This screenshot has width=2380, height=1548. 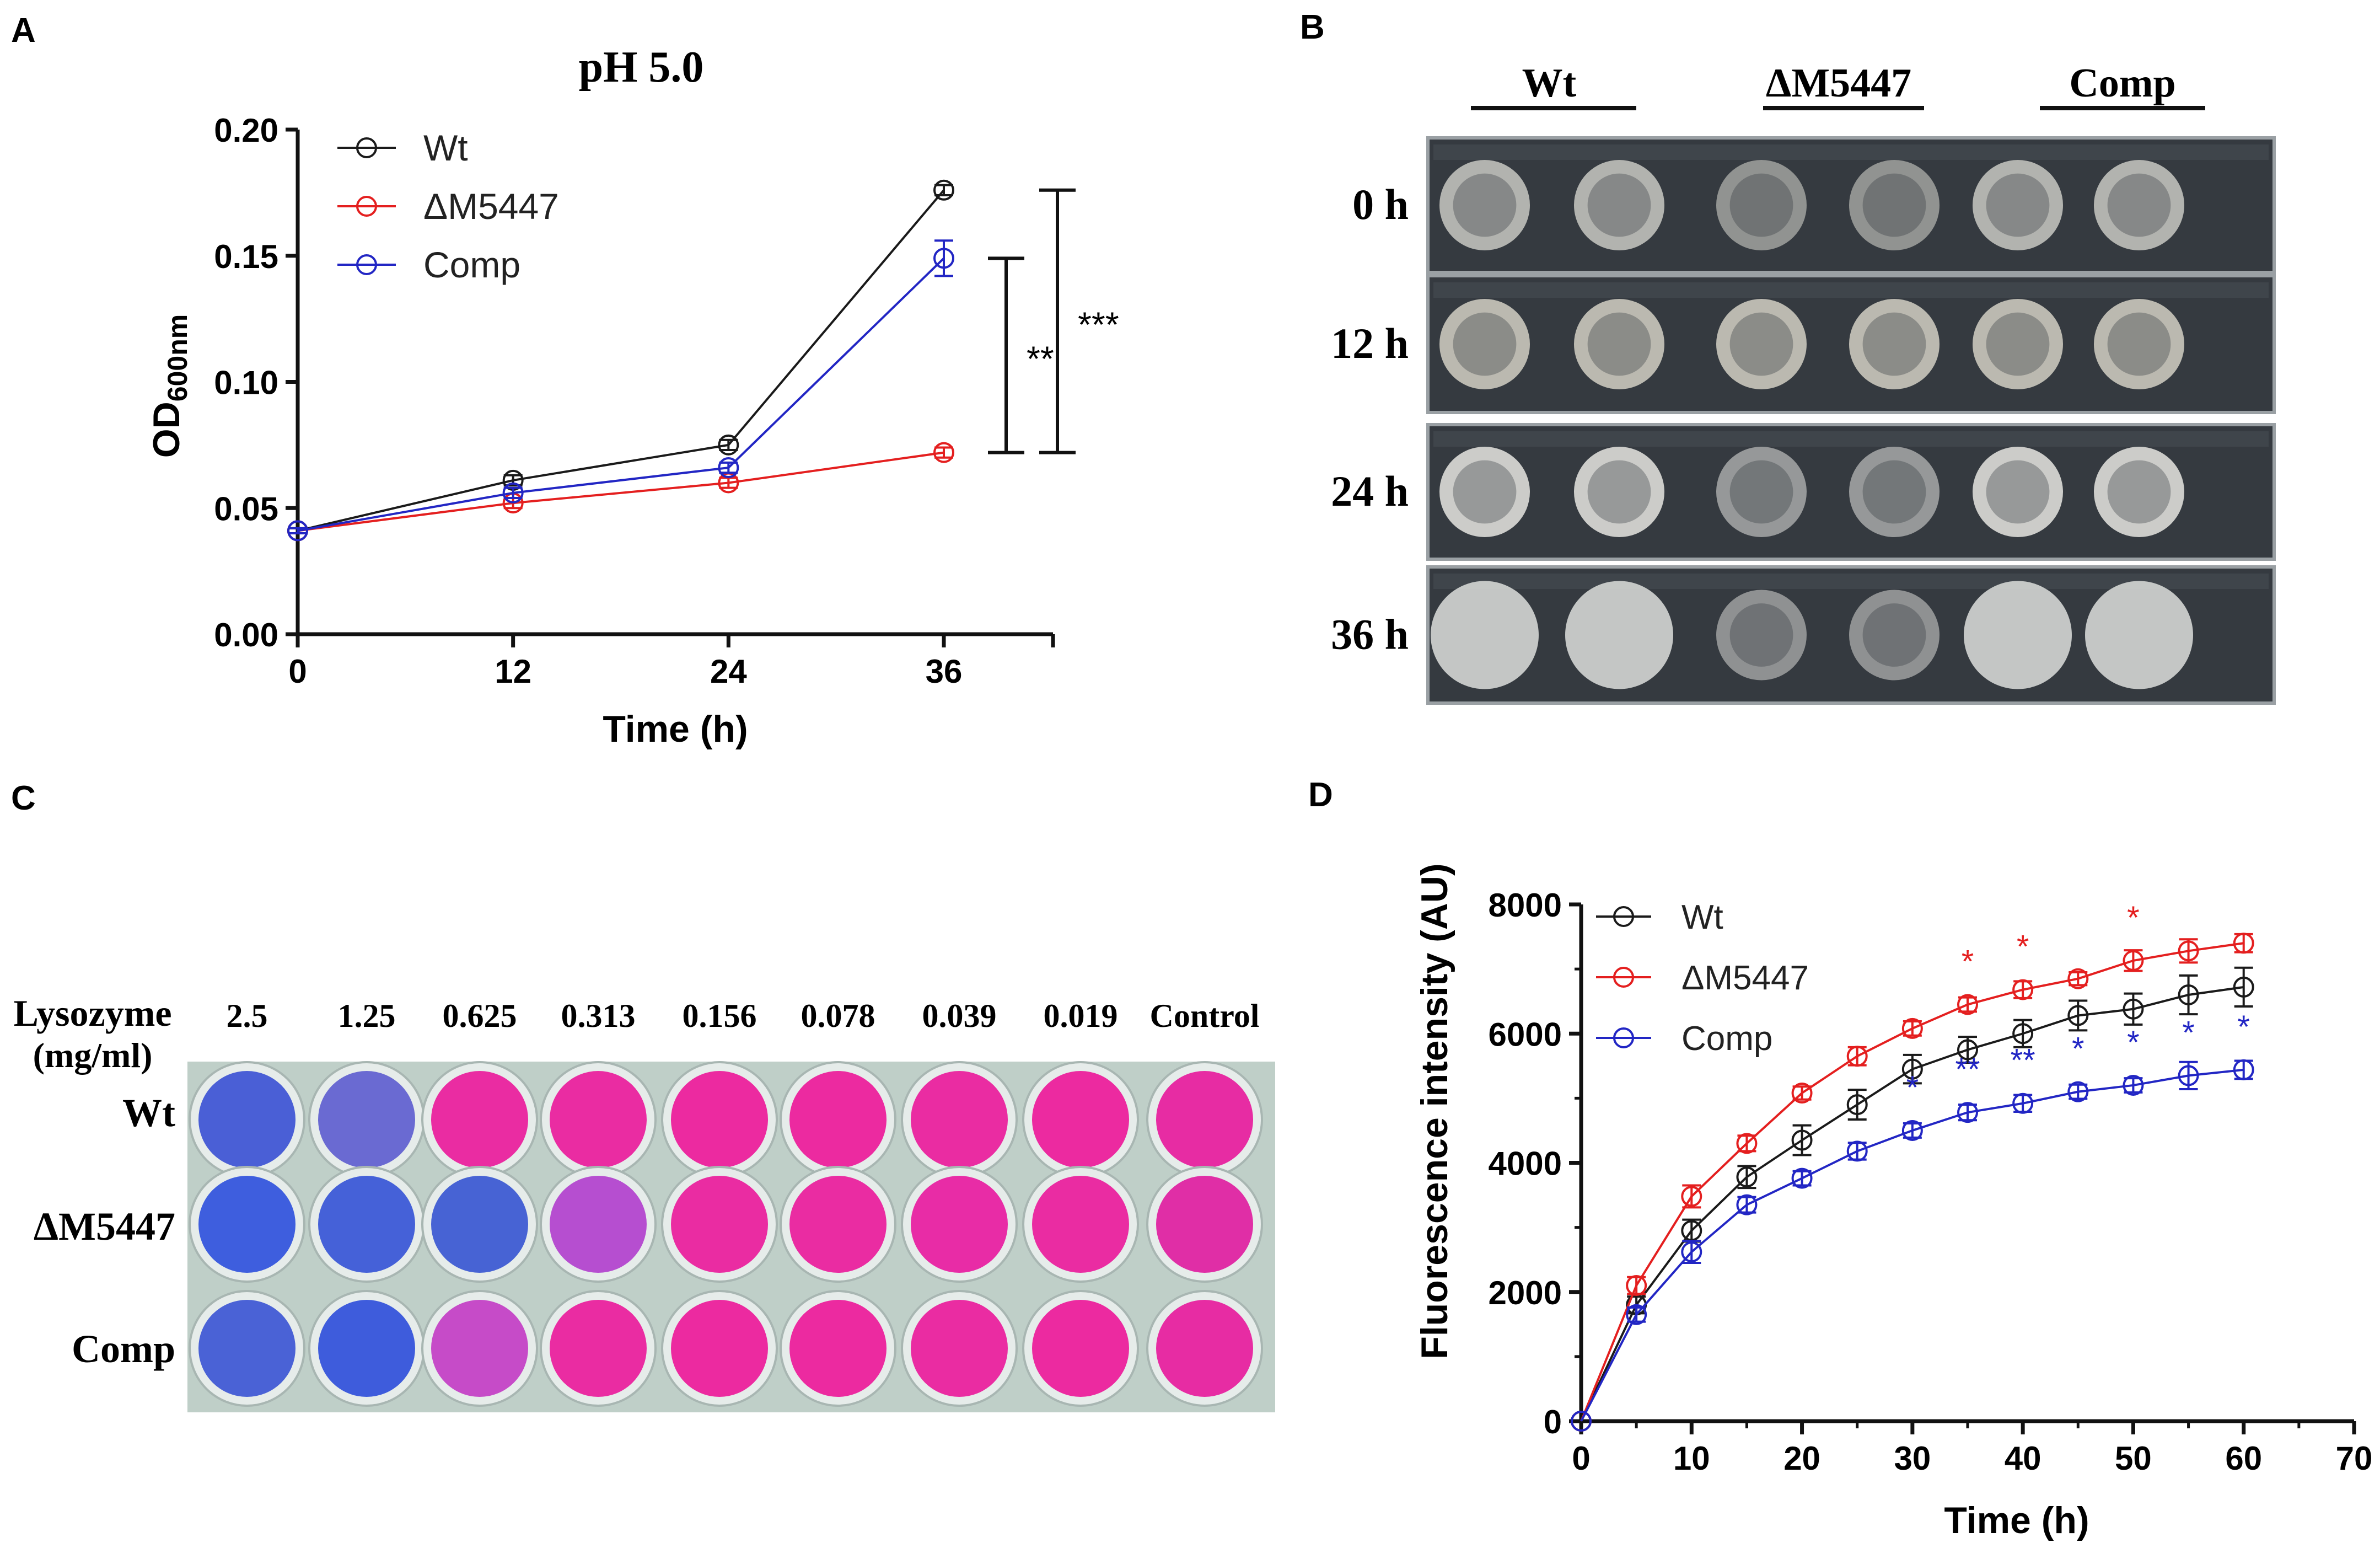 What do you see at coordinates (1745, 978) in the screenshot?
I see `legend-label: ΔM5447` at bounding box center [1745, 978].